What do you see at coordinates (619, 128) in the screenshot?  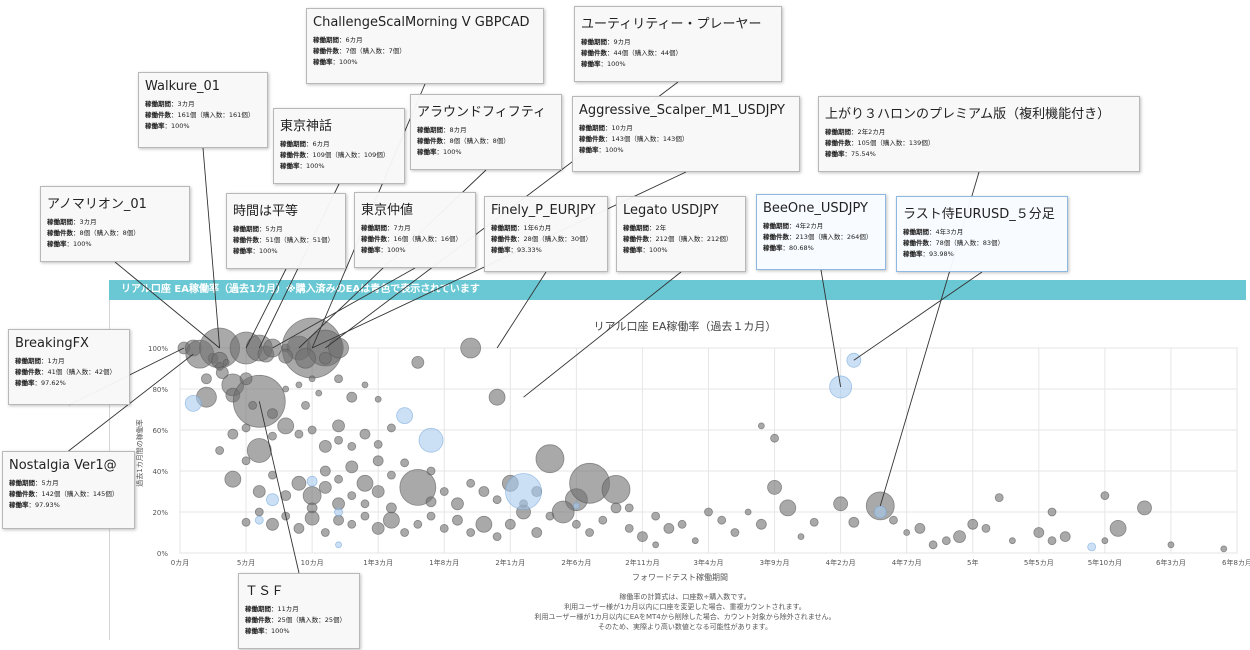 I see `ea-period-value: ：10カ月` at bounding box center [619, 128].